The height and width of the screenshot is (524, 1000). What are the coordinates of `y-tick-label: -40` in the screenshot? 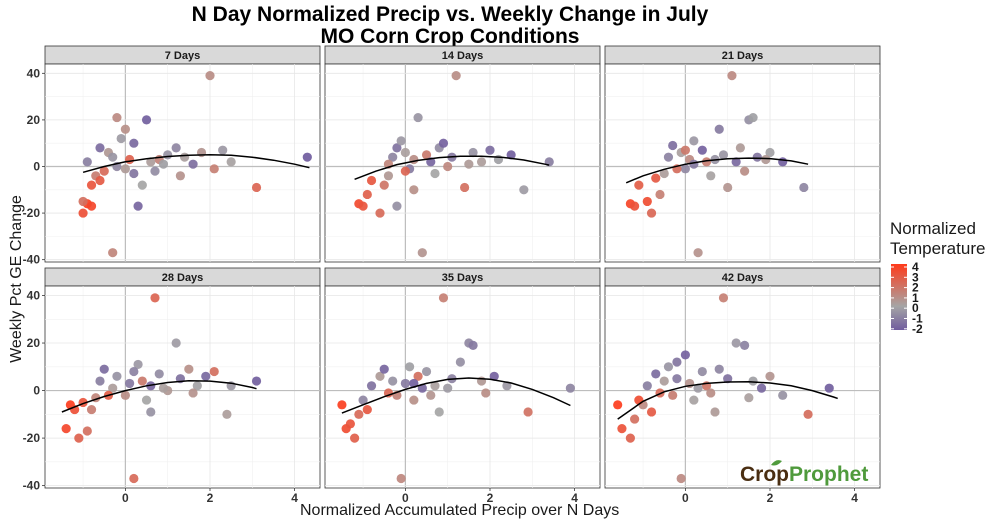 It's located at (32, 486).